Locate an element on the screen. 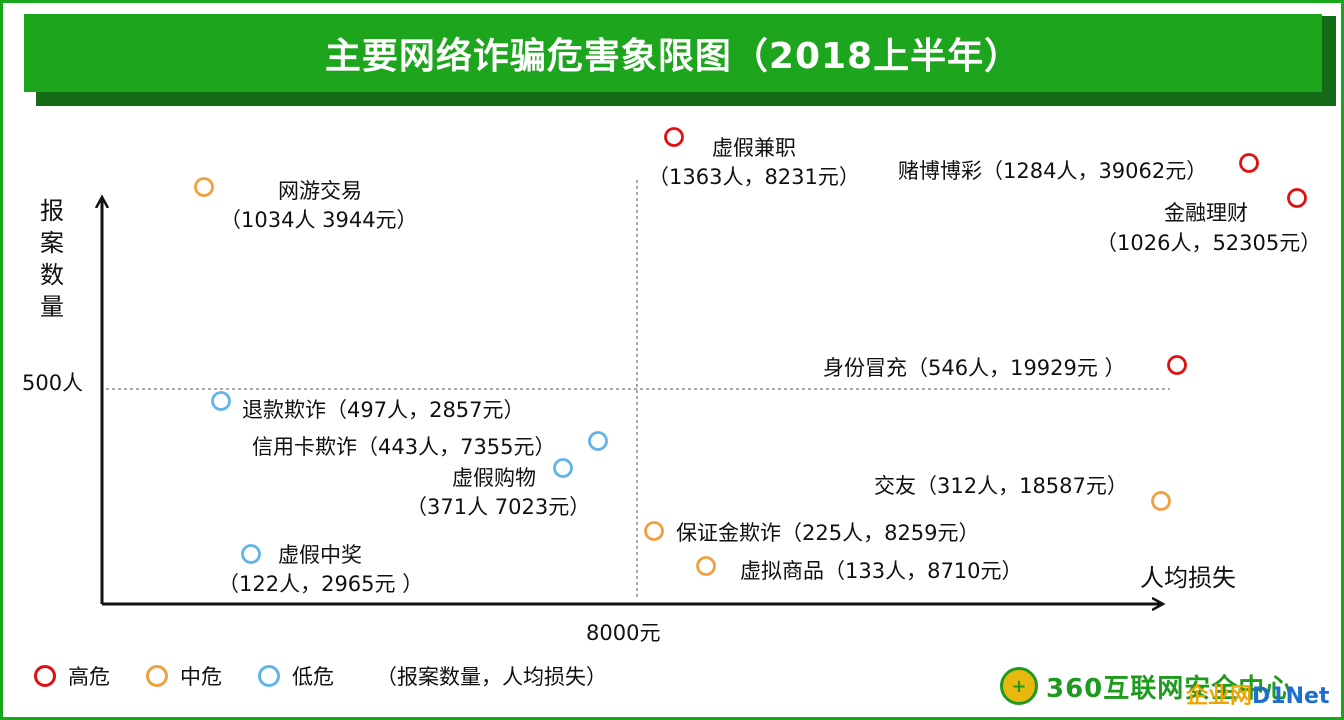  title-bar: 主要网络诈骗危害象限图（2018上半年） is located at coordinates (673, 53).